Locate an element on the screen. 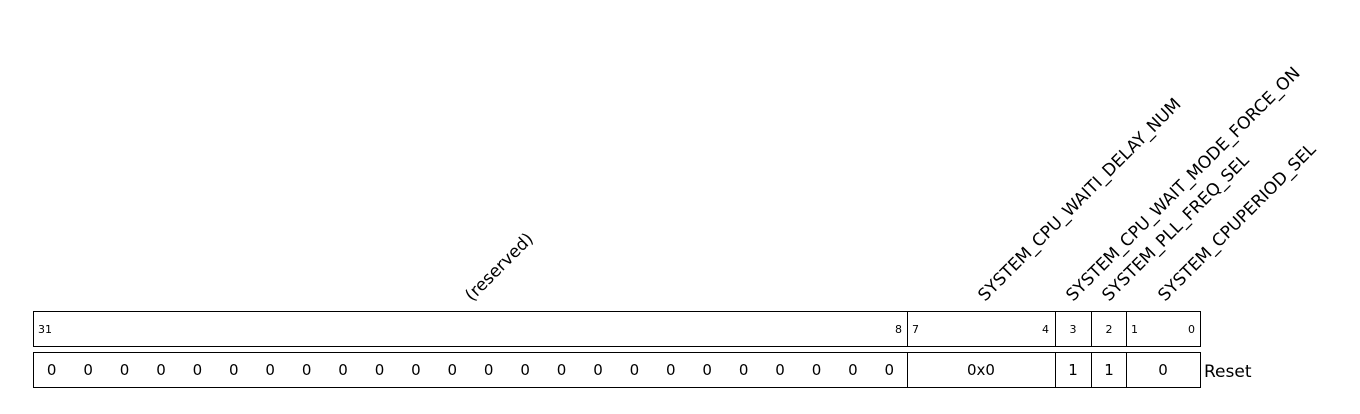  reset-value-cpuperiod-sel: 0 is located at coordinates (1163, 370).